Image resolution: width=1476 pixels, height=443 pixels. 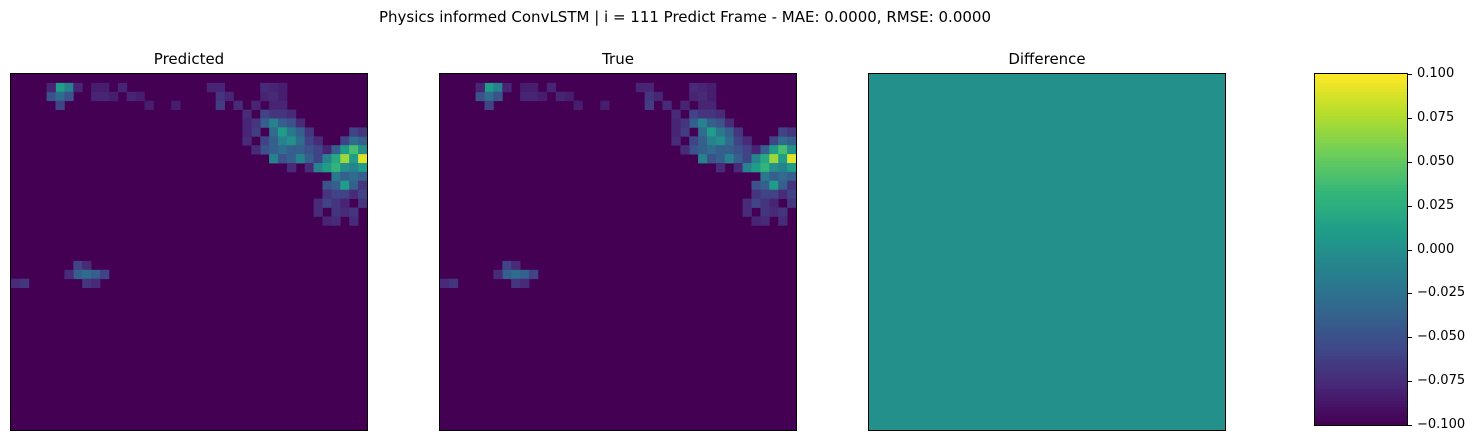 I want to click on colorbar-tick-mark, so click(x=1409, y=162).